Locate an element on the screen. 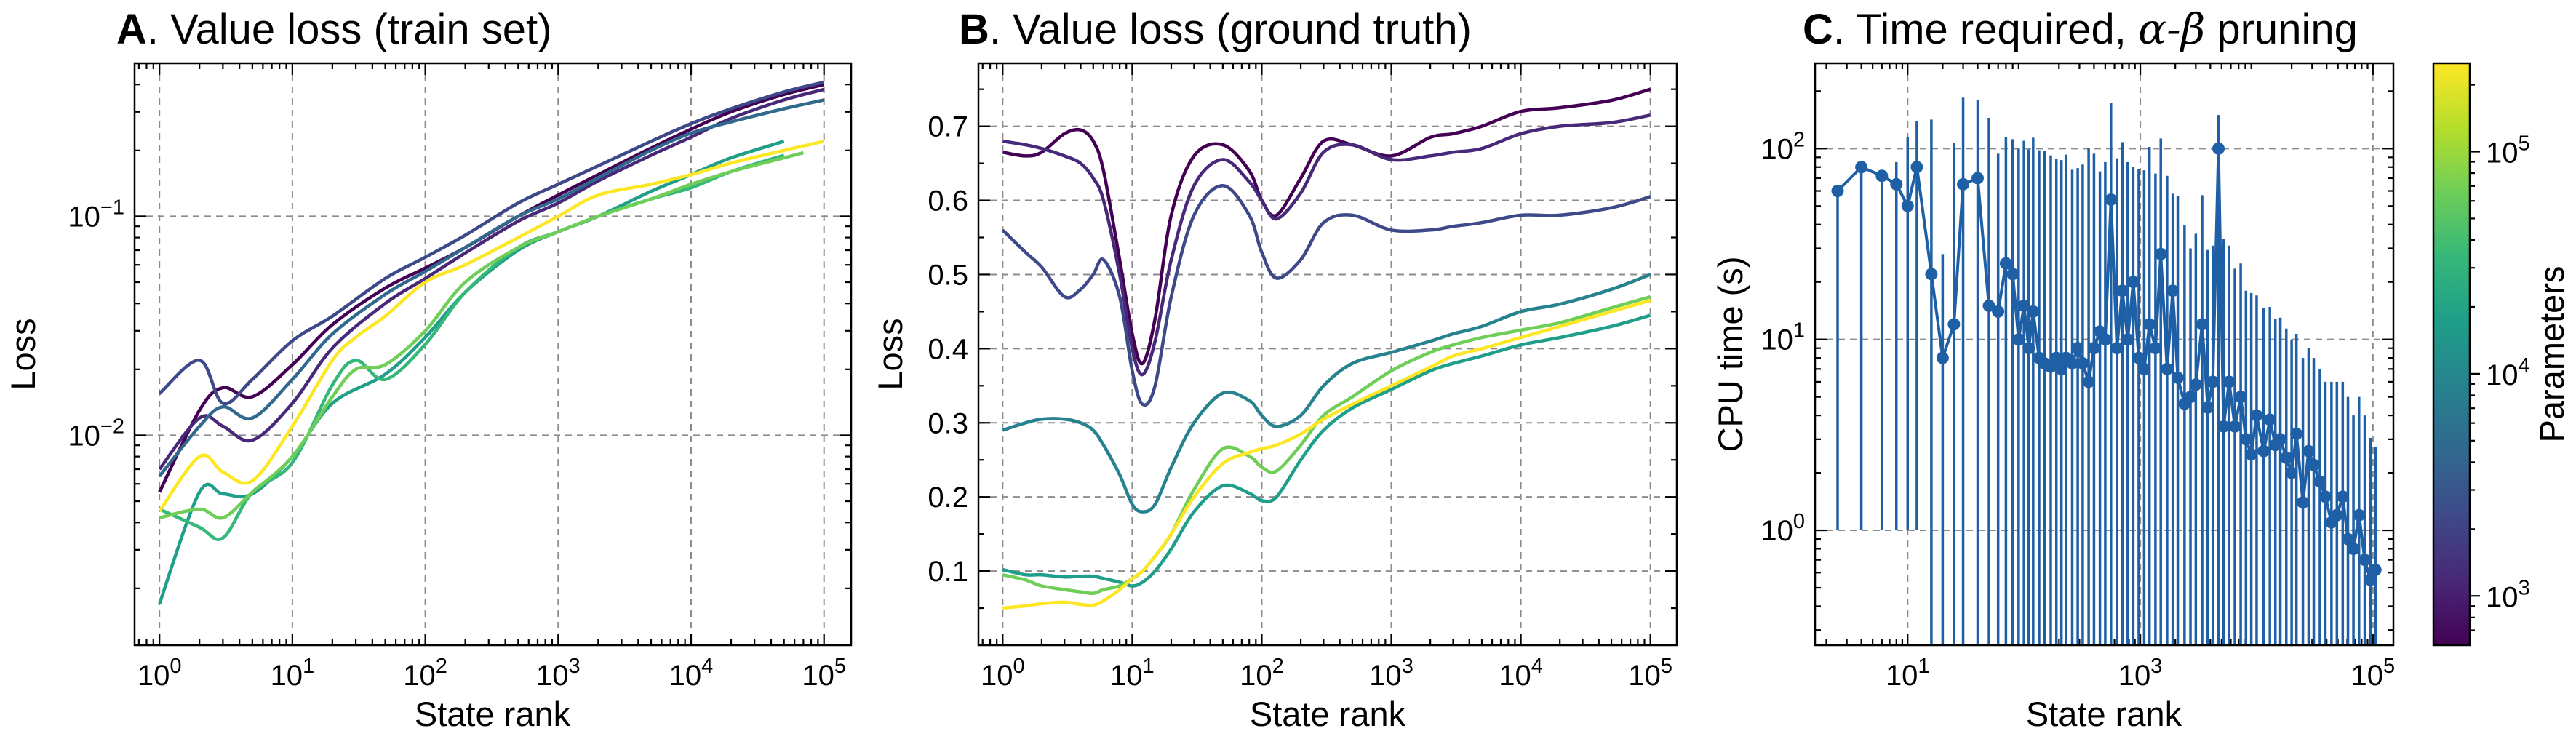 This screenshot has width=2576, height=739. colorbar: 10³ 10⁴ 10⁵ Parameters is located at coordinates (2501, 355).